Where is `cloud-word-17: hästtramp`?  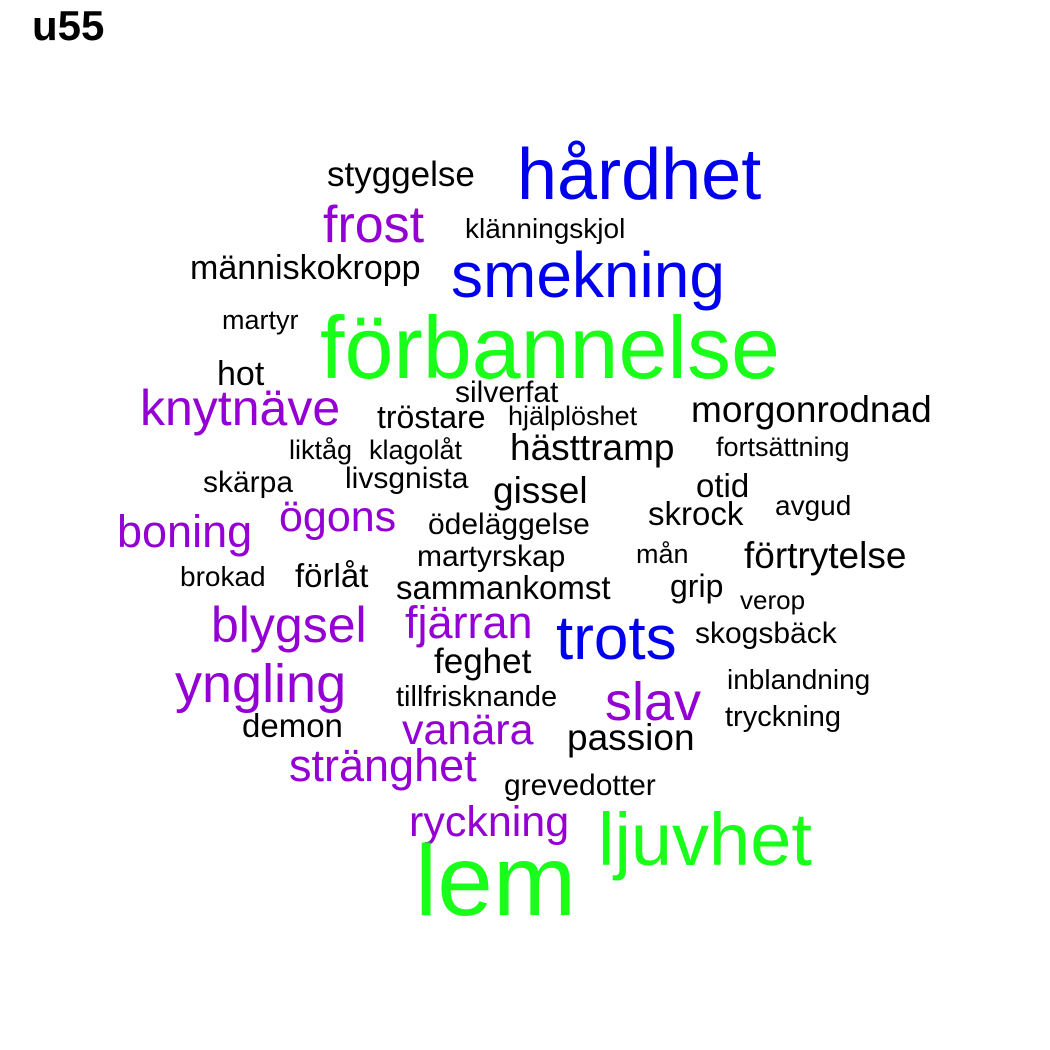 cloud-word-17: hästtramp is located at coordinates (592, 447).